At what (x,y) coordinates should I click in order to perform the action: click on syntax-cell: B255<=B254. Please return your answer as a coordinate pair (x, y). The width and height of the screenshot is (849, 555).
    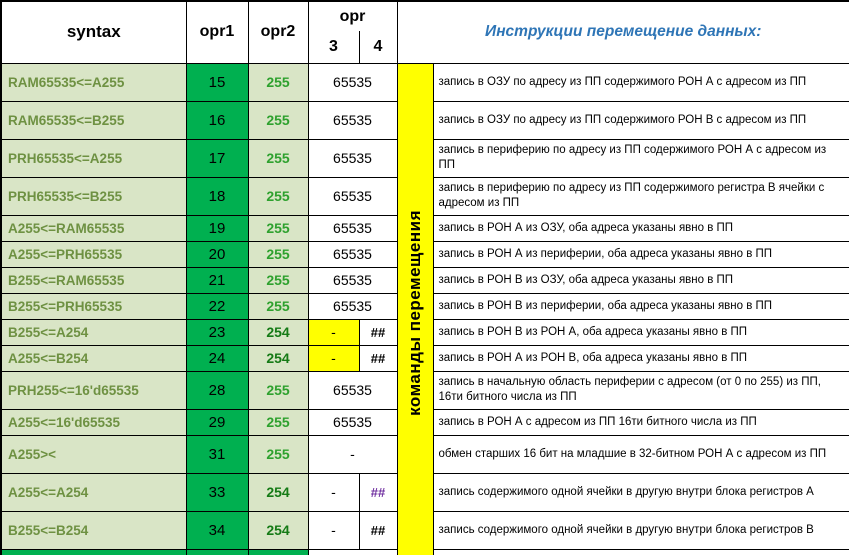
    Looking at the image, I should click on (93, 530).